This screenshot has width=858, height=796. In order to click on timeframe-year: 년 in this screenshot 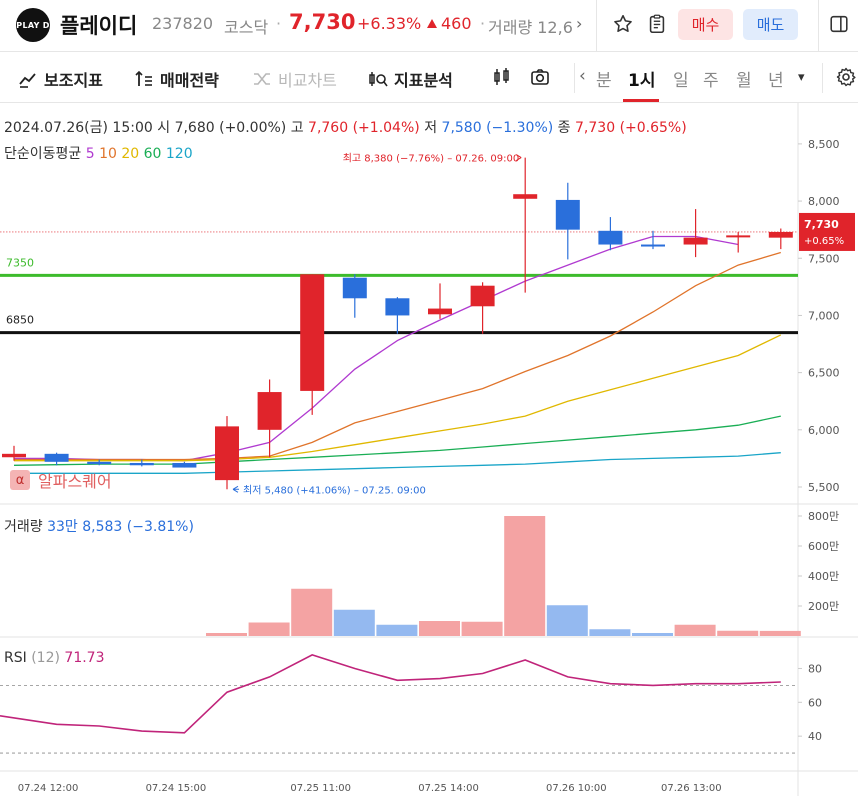, I will do `click(776, 81)`.